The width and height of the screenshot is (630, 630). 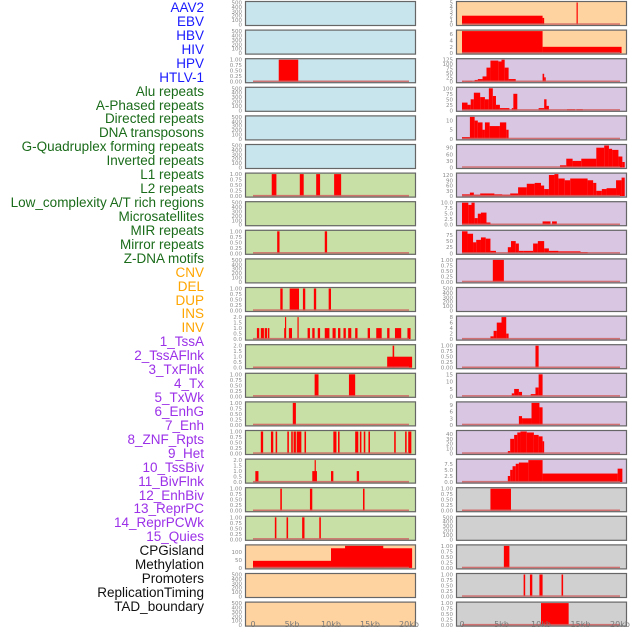 I want to click on track-label: 3_TxFlnk, so click(x=176, y=370).